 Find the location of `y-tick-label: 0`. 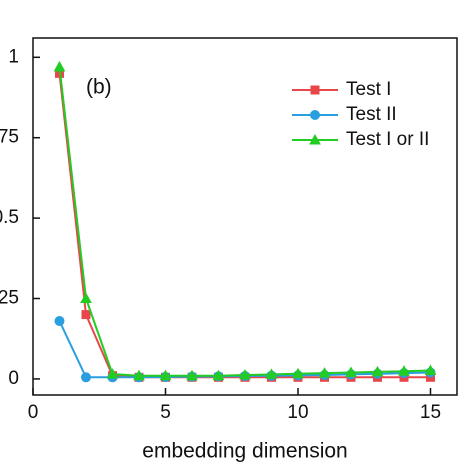

y-tick-label: 0 is located at coordinates (13, 378).